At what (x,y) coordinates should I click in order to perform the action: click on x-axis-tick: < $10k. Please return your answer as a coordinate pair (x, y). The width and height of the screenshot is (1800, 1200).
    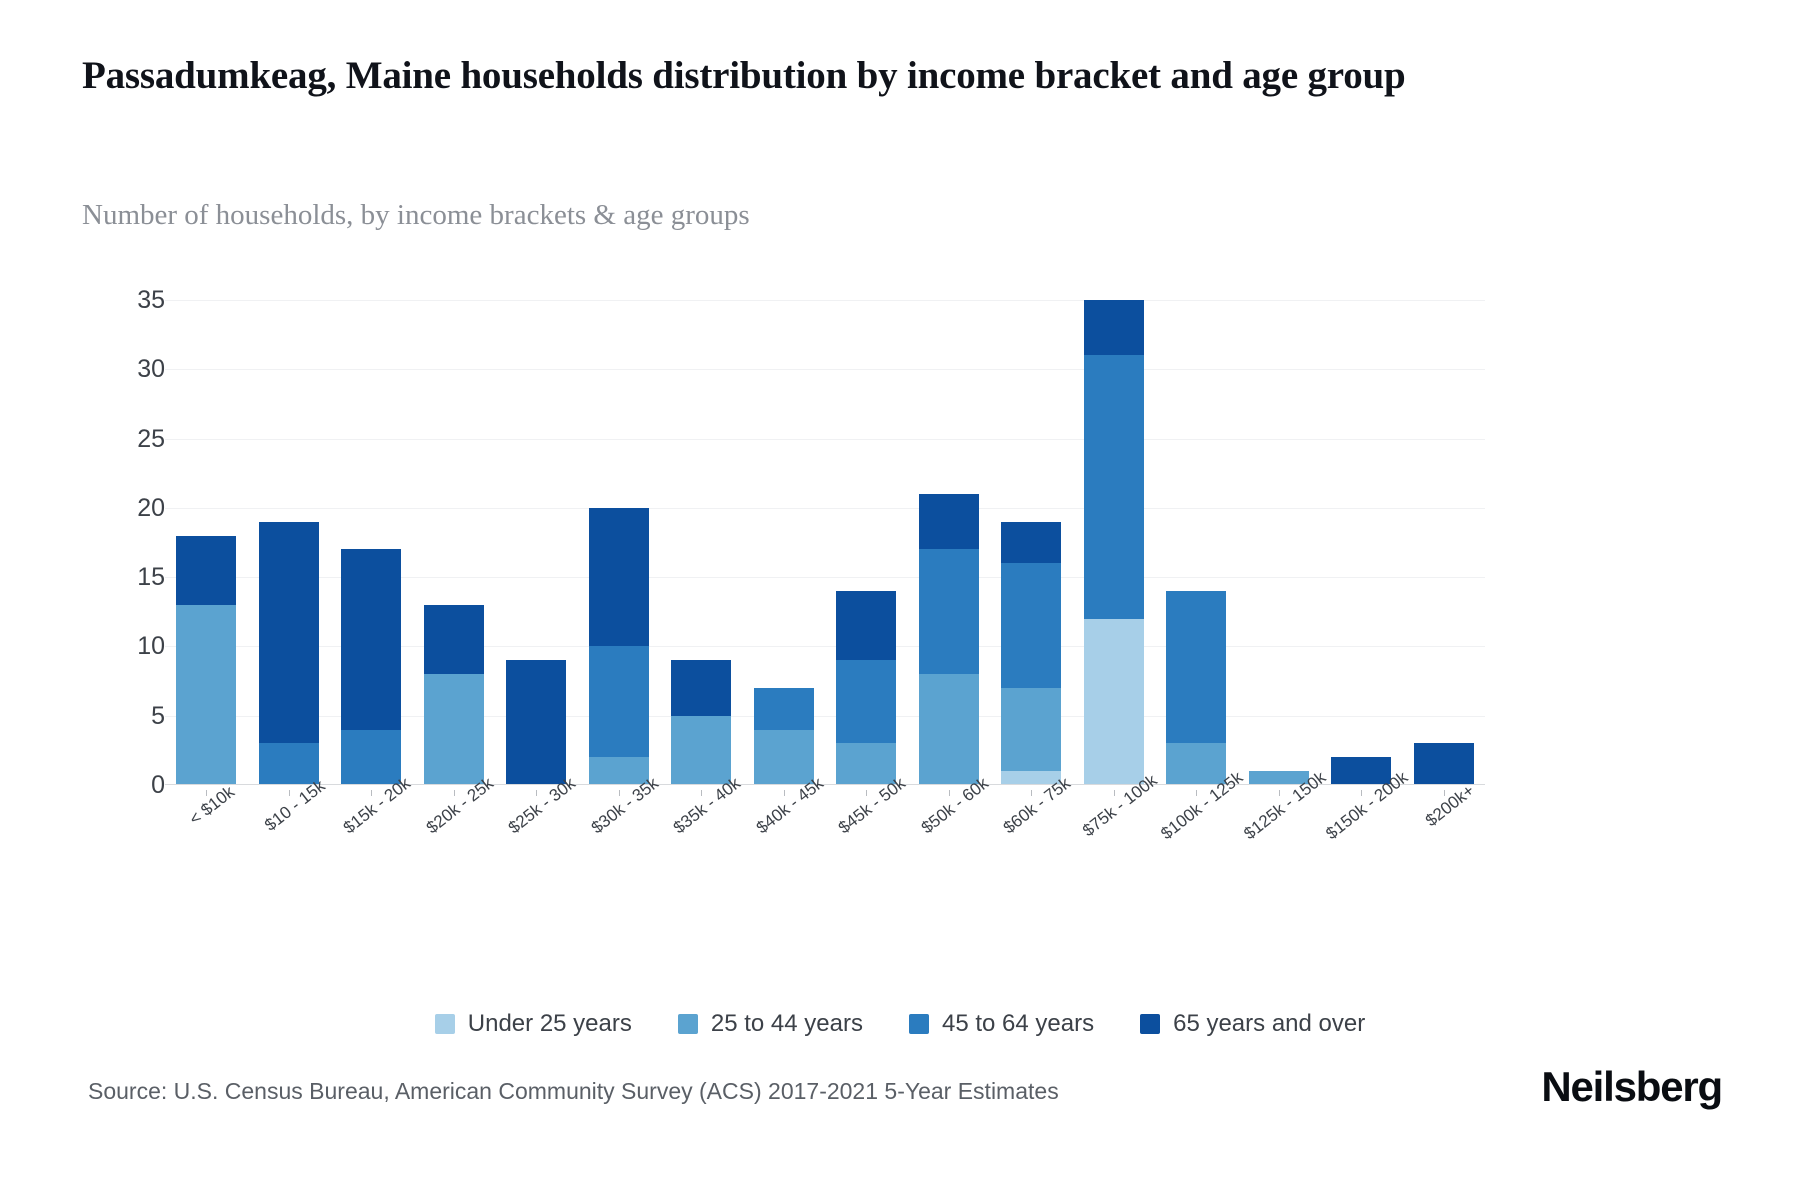
    Looking at the image, I should click on (206, 841).